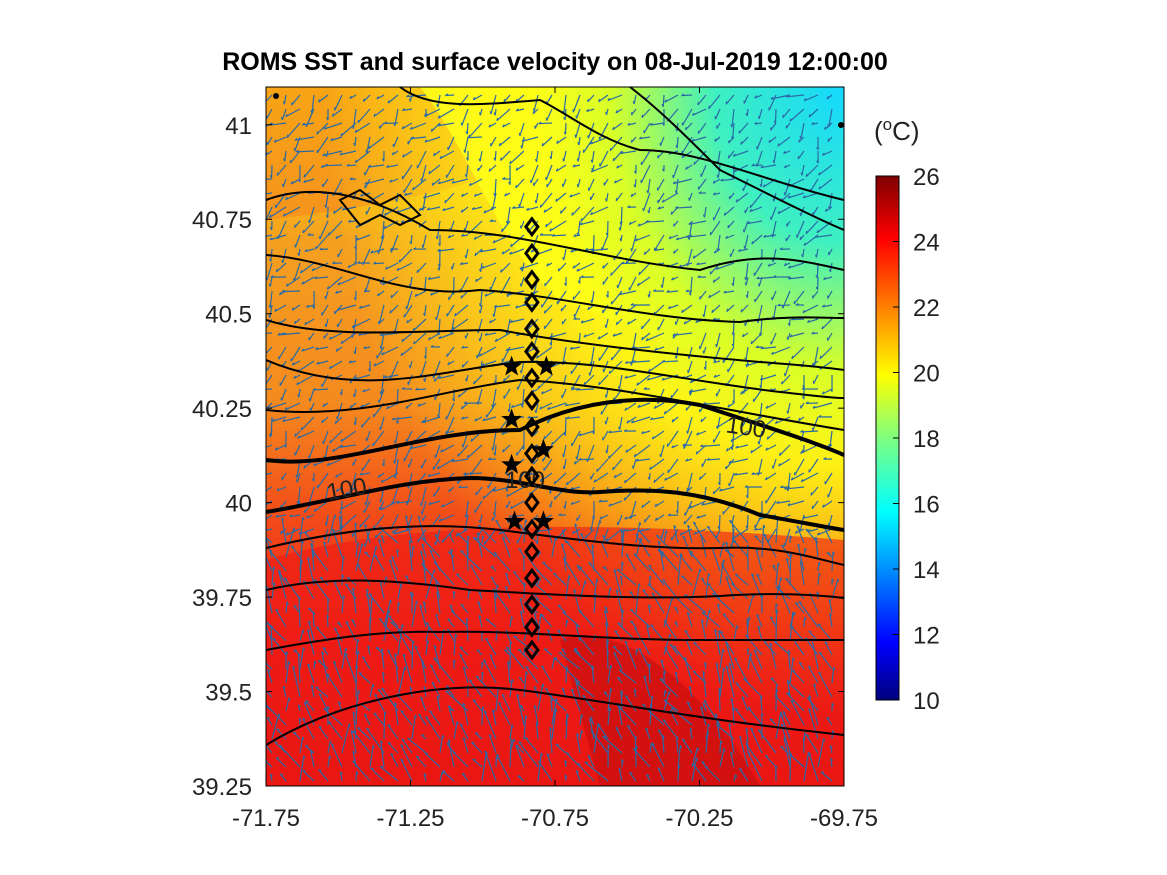 The height and width of the screenshot is (875, 1167). Describe the element at coordinates (222, 787) in the screenshot. I see `y-tick-label: 39.25` at that location.